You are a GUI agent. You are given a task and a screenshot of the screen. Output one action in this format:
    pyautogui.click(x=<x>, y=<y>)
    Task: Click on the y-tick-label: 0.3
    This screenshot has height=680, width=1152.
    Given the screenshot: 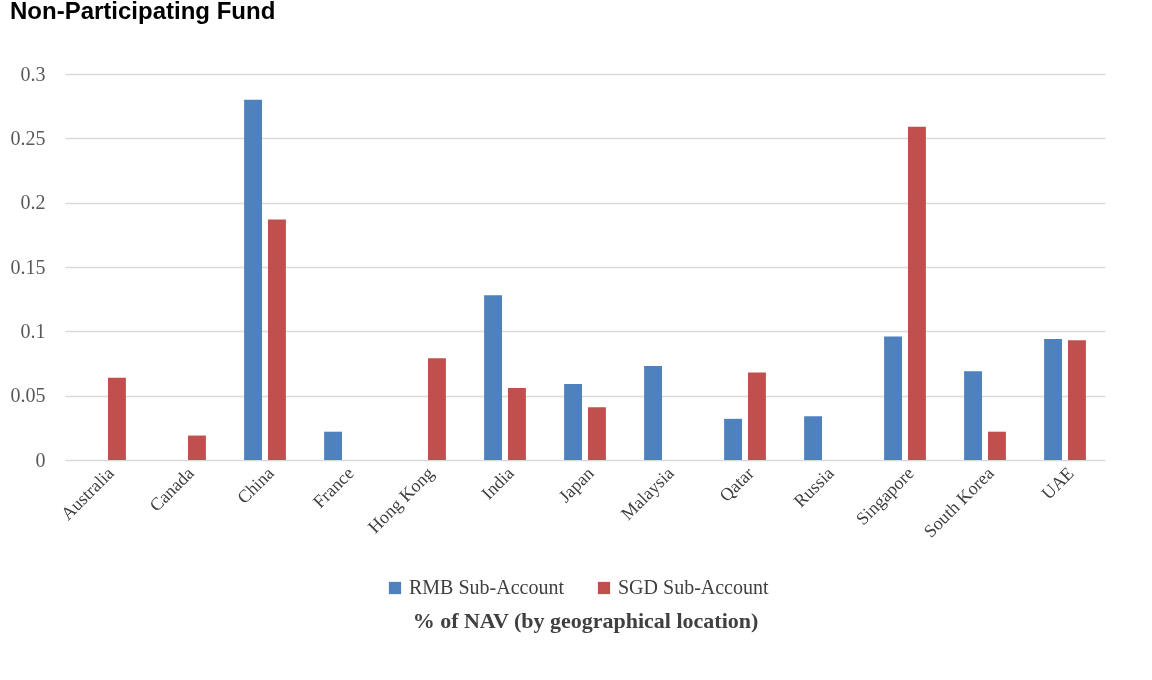 What is the action you would take?
    pyautogui.click(x=33, y=73)
    